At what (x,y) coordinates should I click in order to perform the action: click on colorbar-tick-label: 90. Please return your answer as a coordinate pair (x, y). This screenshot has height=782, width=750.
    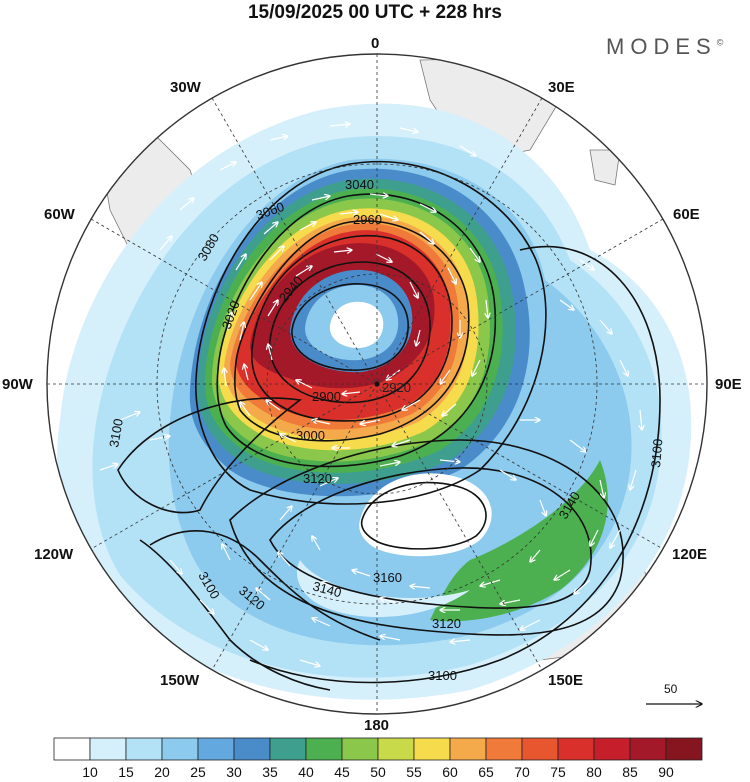
    Looking at the image, I should click on (666, 772).